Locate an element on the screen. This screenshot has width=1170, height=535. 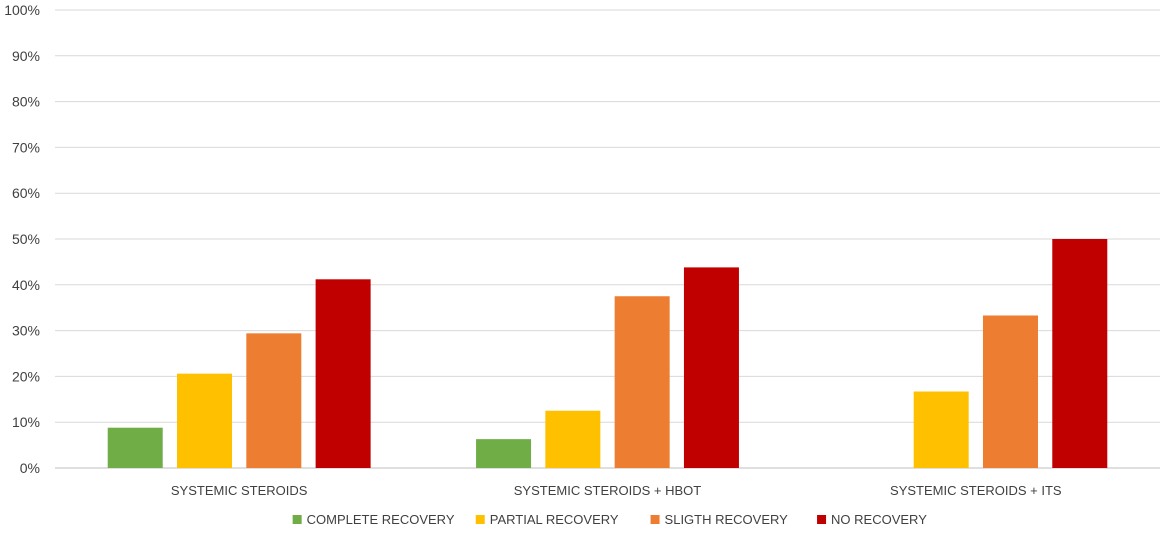
y-tick-label: 20% is located at coordinates (26, 376).